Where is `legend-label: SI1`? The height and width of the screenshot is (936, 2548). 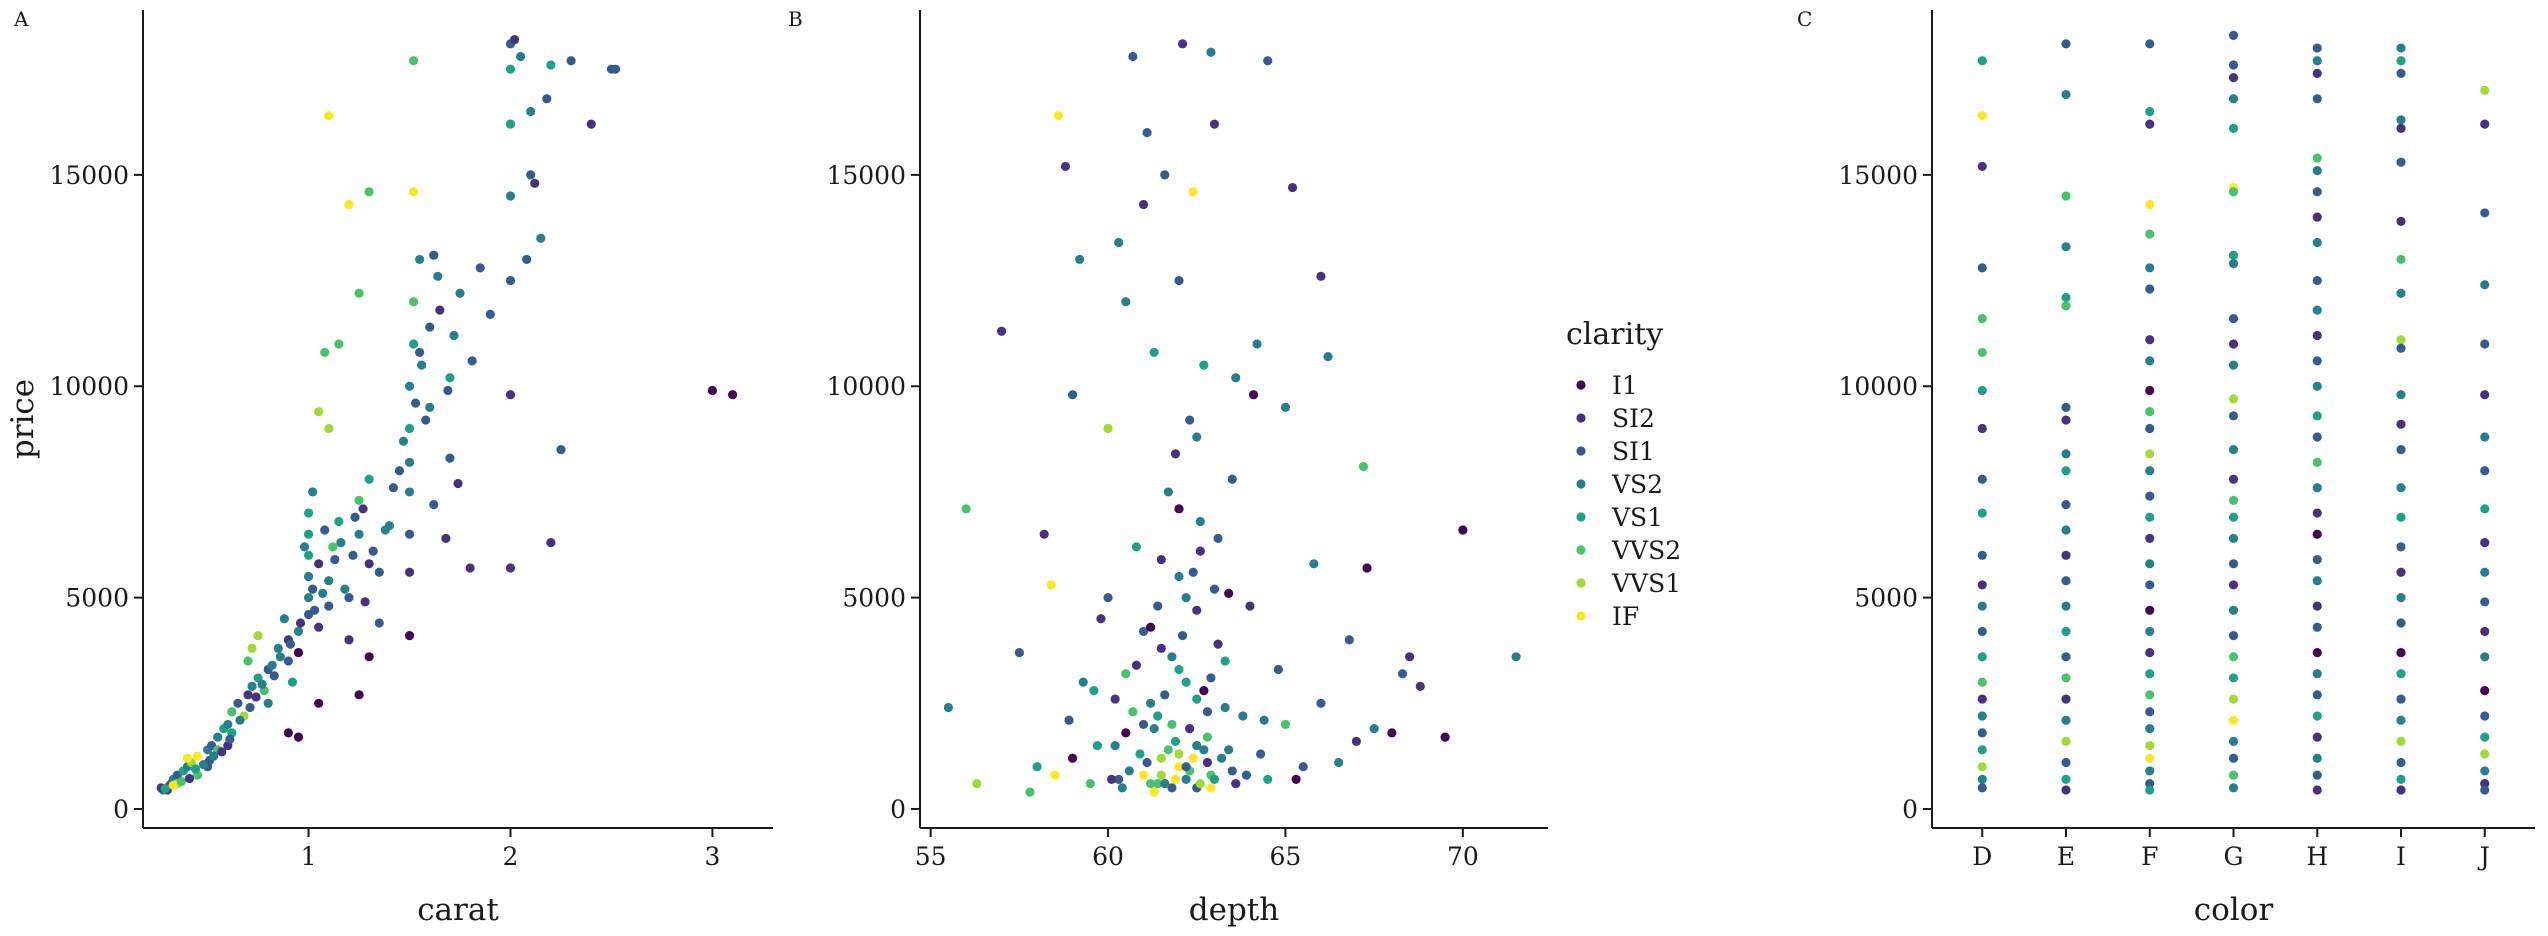
legend-label: SI1 is located at coordinates (1633, 451).